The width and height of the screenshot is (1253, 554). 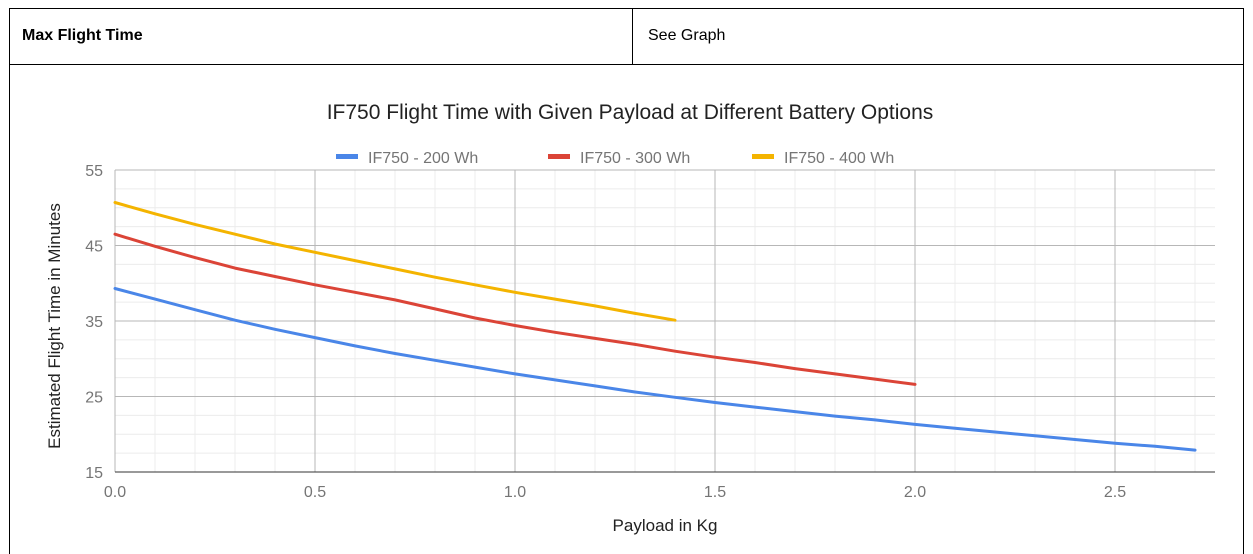 What do you see at coordinates (395, 261) in the screenshot?
I see `series-line` at bounding box center [395, 261].